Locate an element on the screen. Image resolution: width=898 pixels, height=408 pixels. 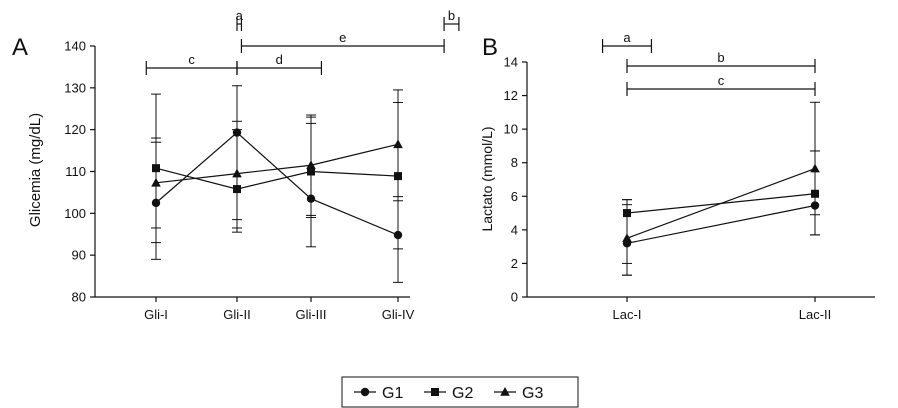
y-tick-label: 4 is located at coordinates (514, 229).